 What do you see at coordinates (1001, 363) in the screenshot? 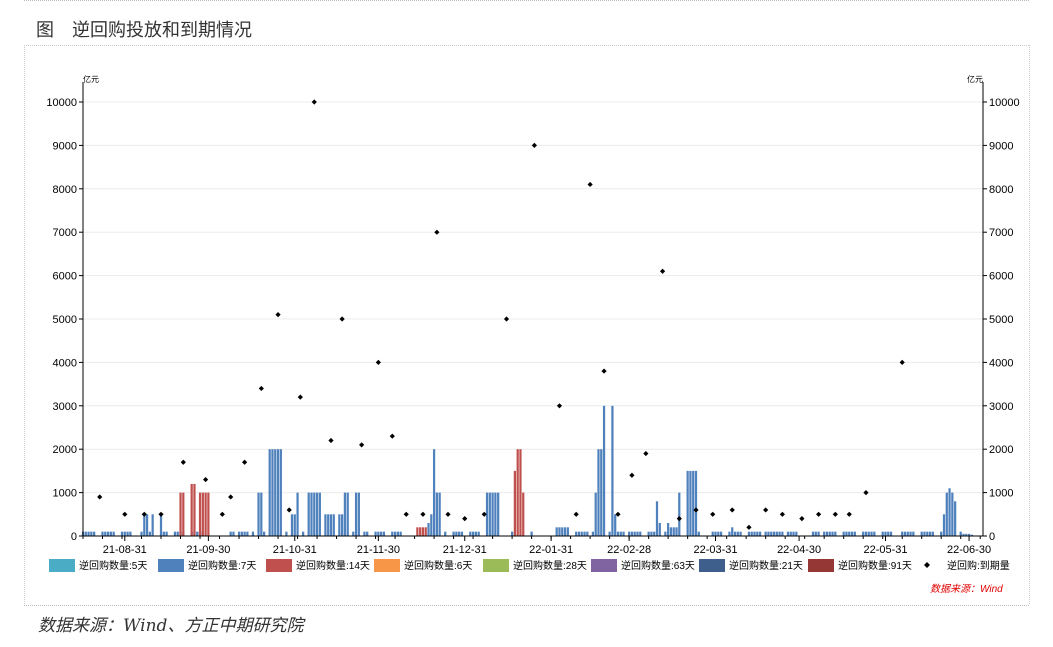
I see `y-tick-label-right: 4000` at bounding box center [1001, 363].